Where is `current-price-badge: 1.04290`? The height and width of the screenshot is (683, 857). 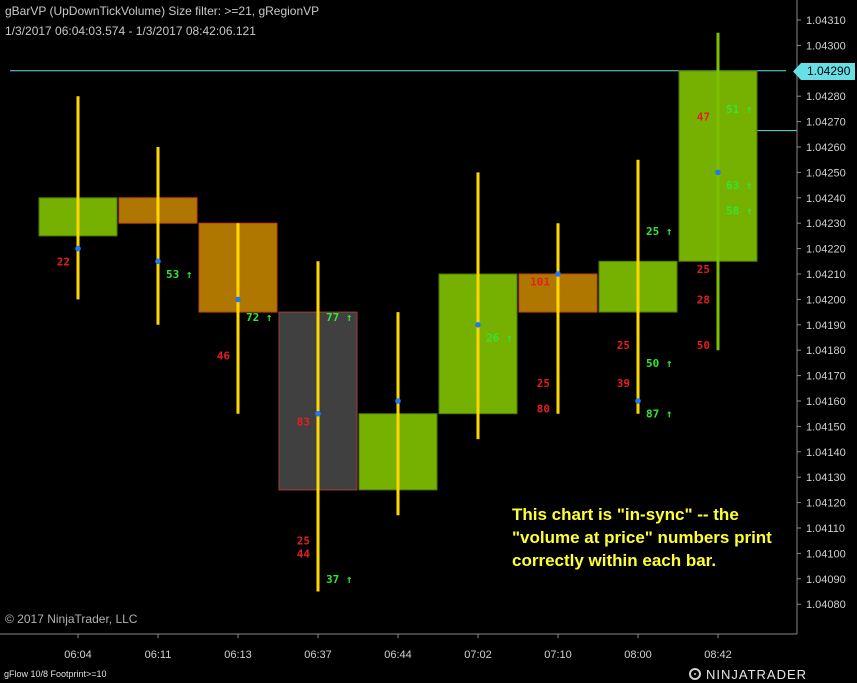
current-price-badge: 1.04290 is located at coordinates (824, 71).